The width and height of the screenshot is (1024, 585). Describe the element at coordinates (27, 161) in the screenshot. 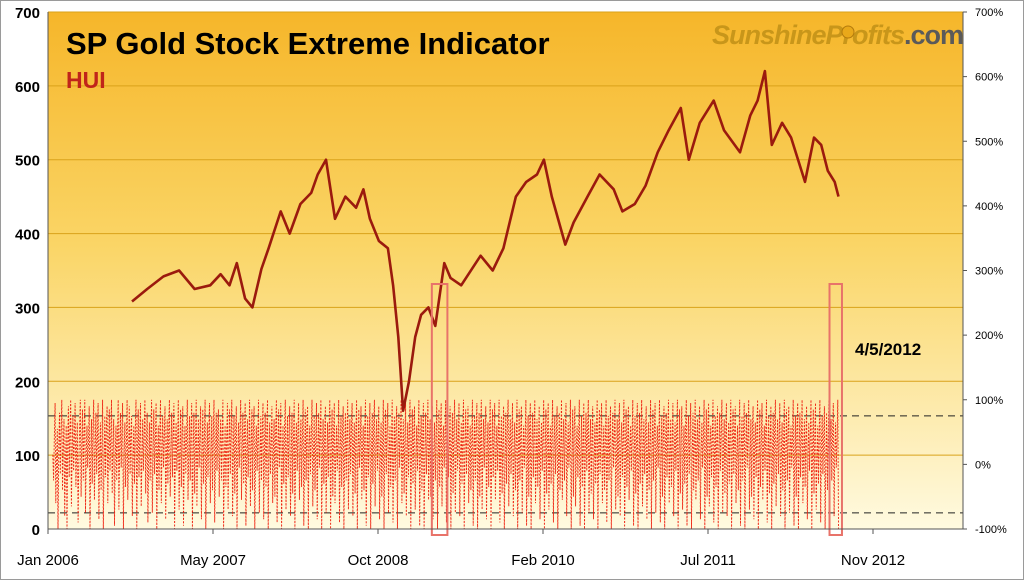

I see `y-left-tick-label: 500` at that location.